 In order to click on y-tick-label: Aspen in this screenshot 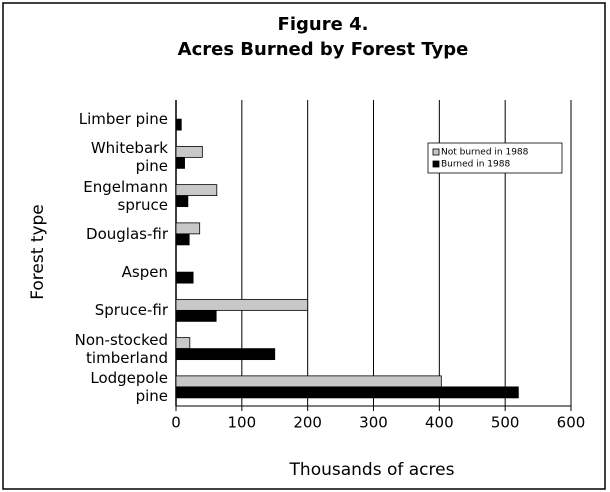, I will do `click(144, 272)`.